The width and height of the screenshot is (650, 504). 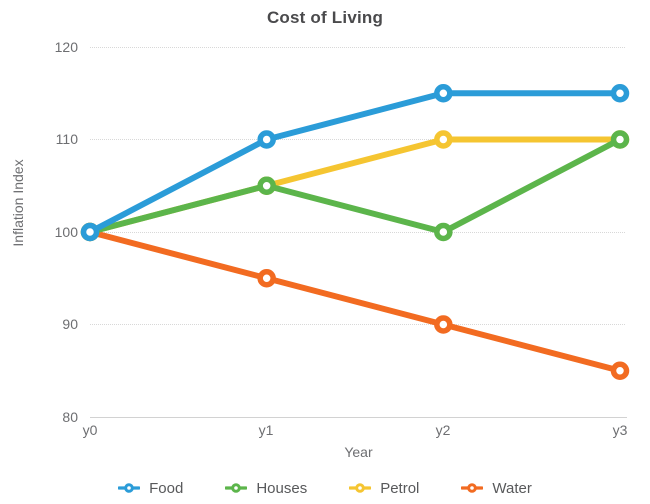 What do you see at coordinates (266, 185) in the screenshot?
I see `data-point-houses-y1` at bounding box center [266, 185].